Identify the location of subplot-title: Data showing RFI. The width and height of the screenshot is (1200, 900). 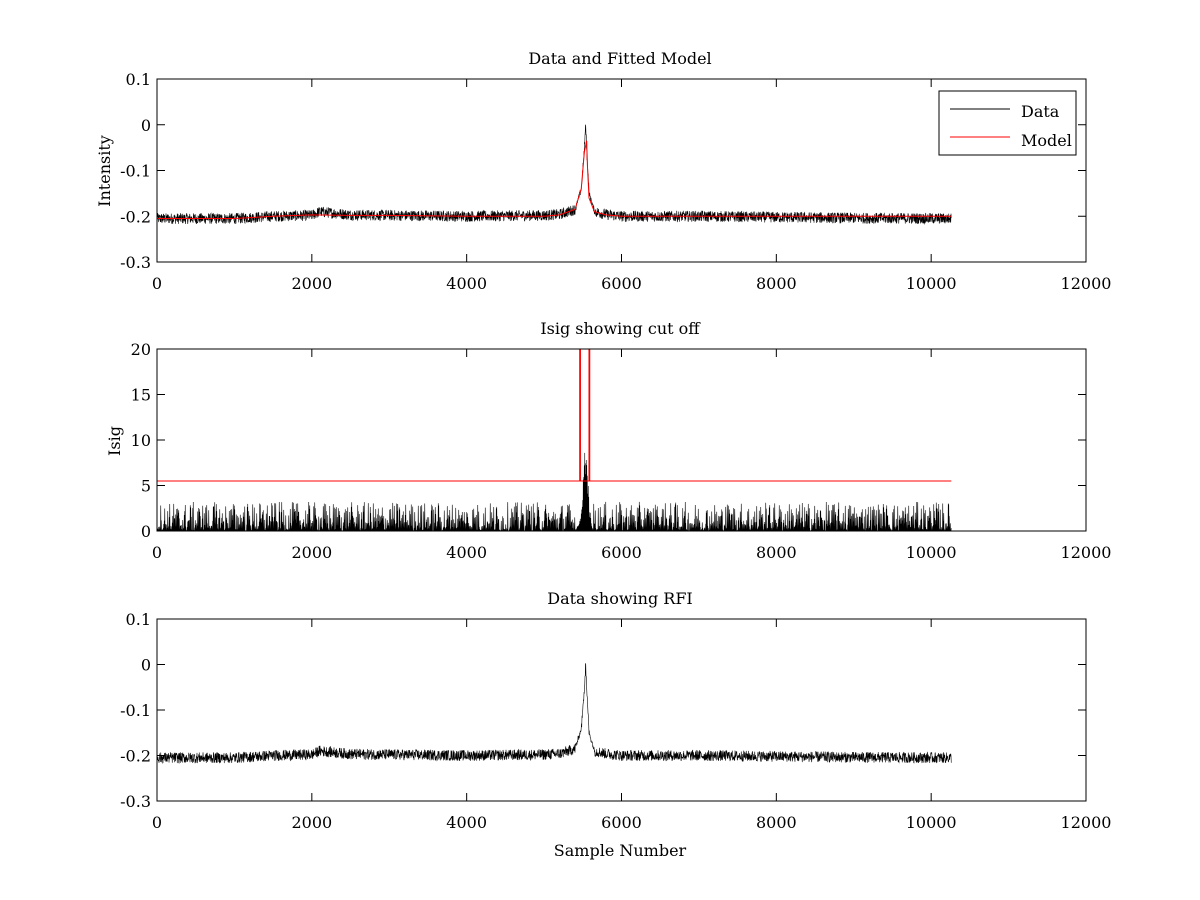
(619, 598).